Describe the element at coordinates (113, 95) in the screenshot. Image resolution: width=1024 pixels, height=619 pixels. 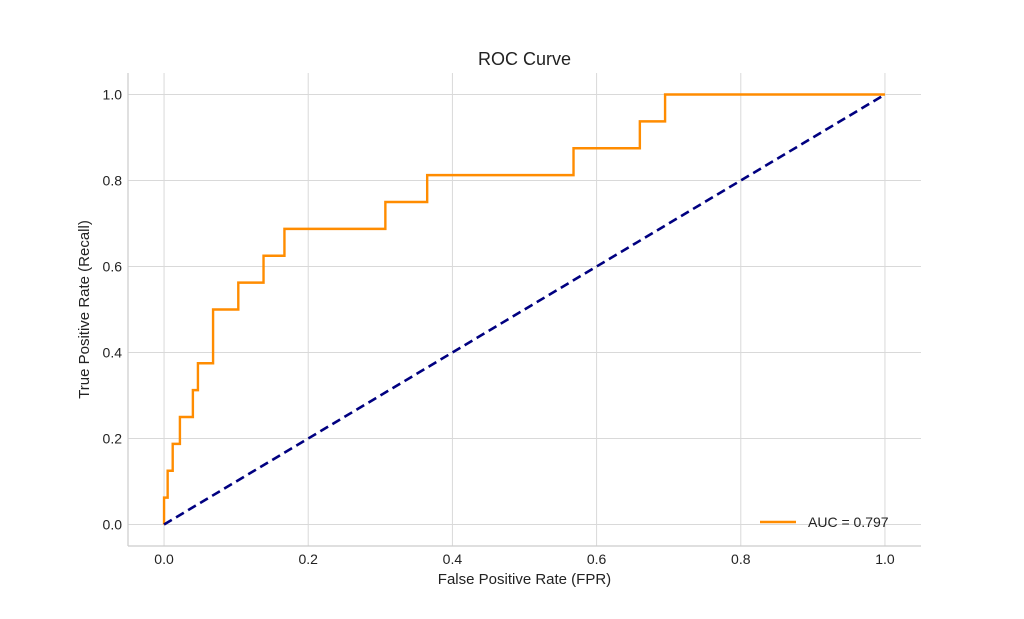
I see `y-tick-label: 1.0` at that location.